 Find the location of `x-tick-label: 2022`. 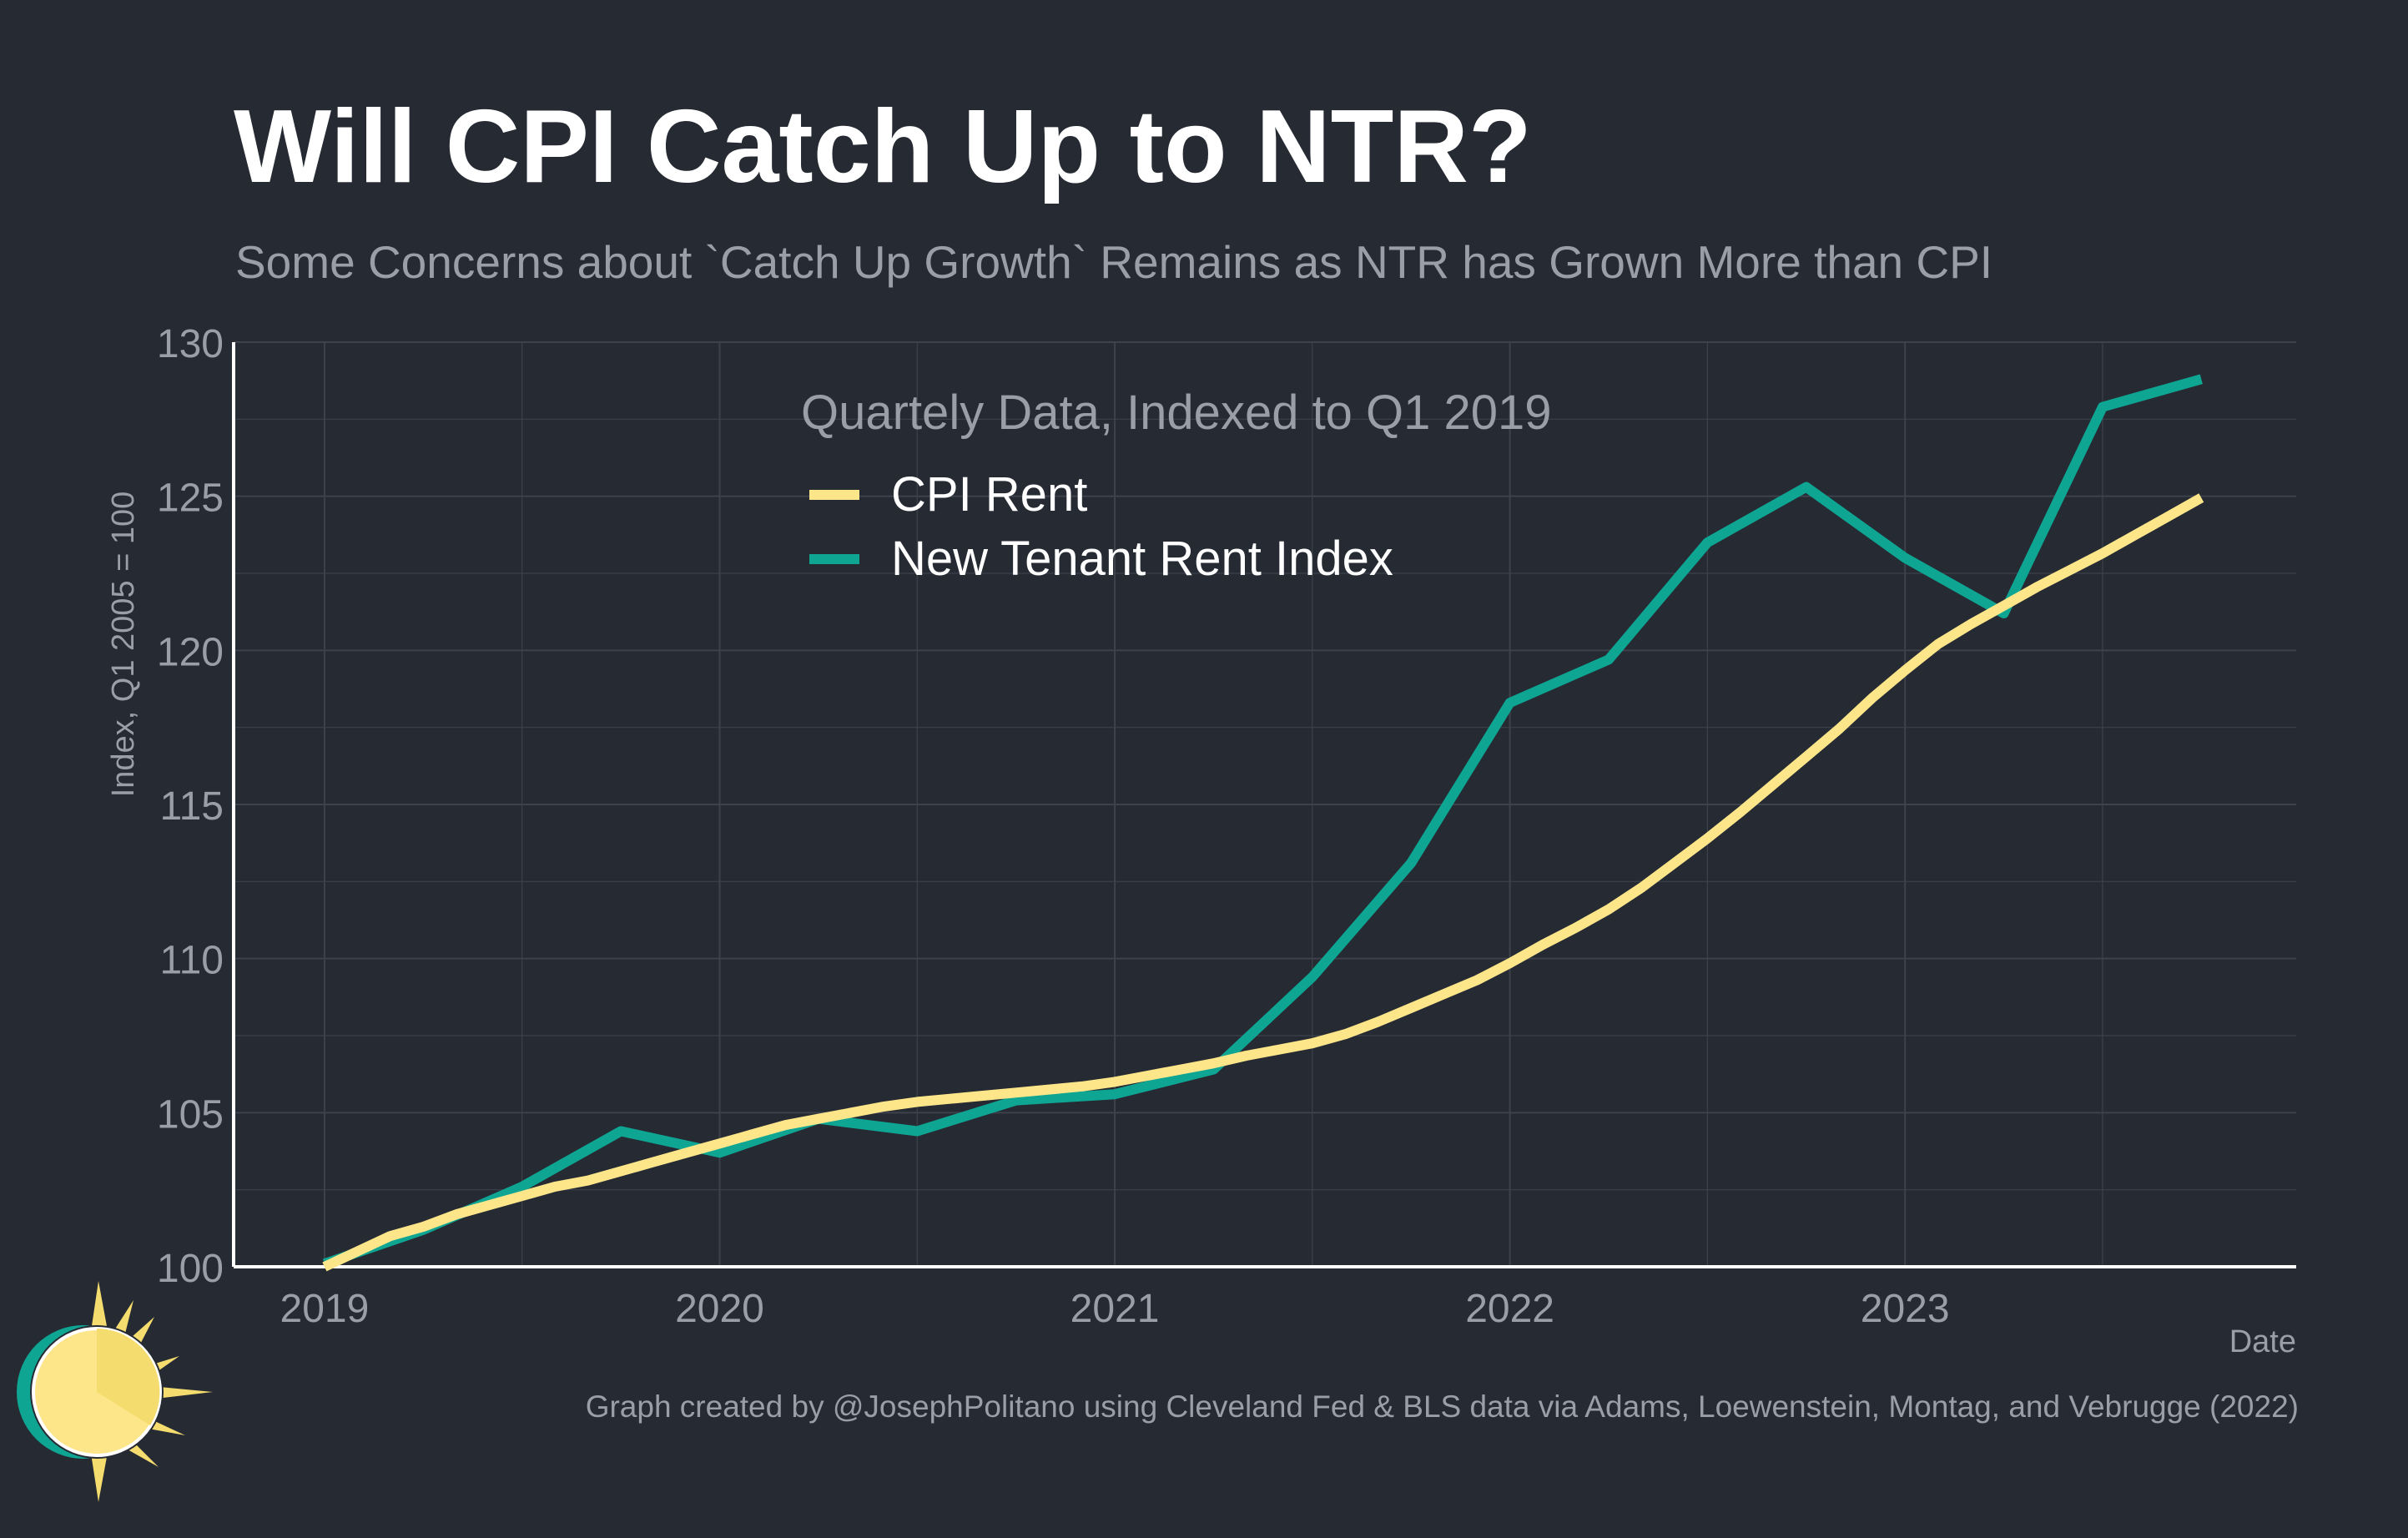

x-tick-label: 2022 is located at coordinates (1509, 1309).